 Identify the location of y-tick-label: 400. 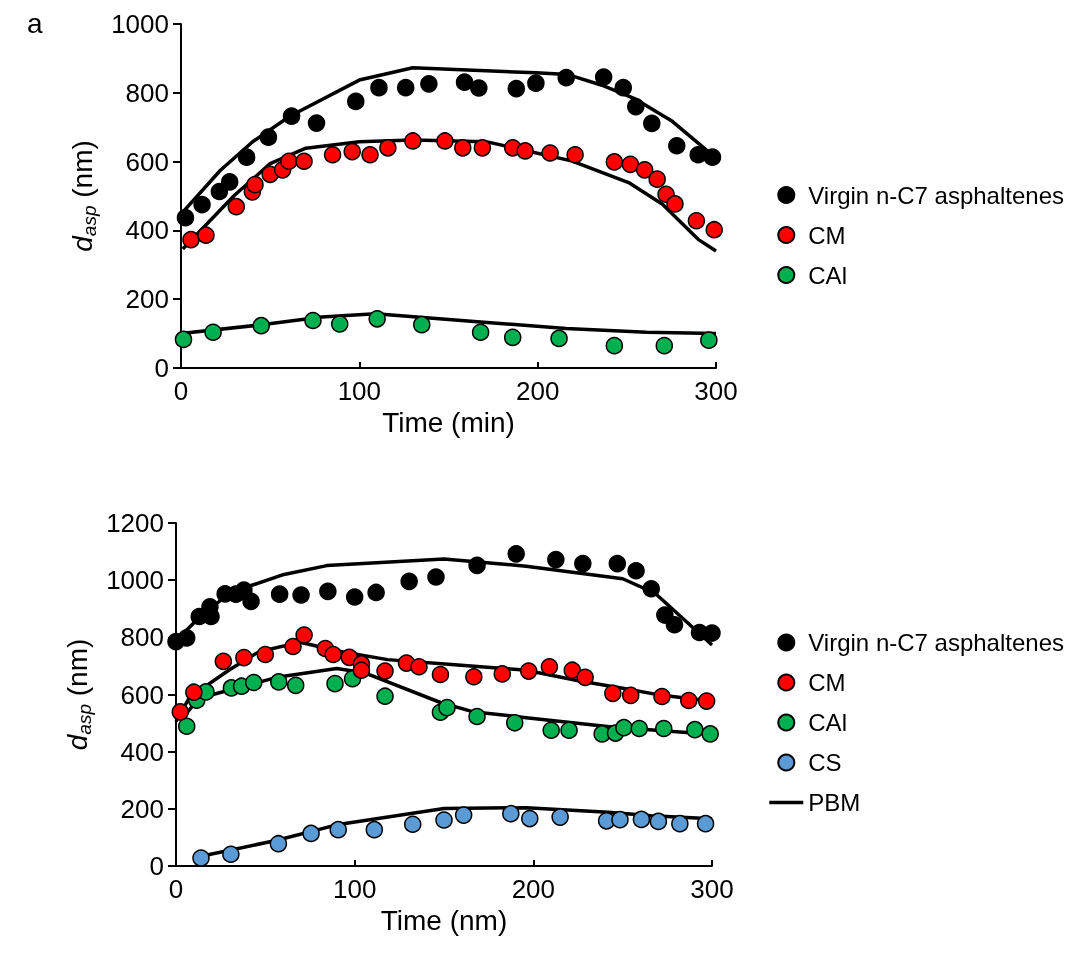
(147, 230).